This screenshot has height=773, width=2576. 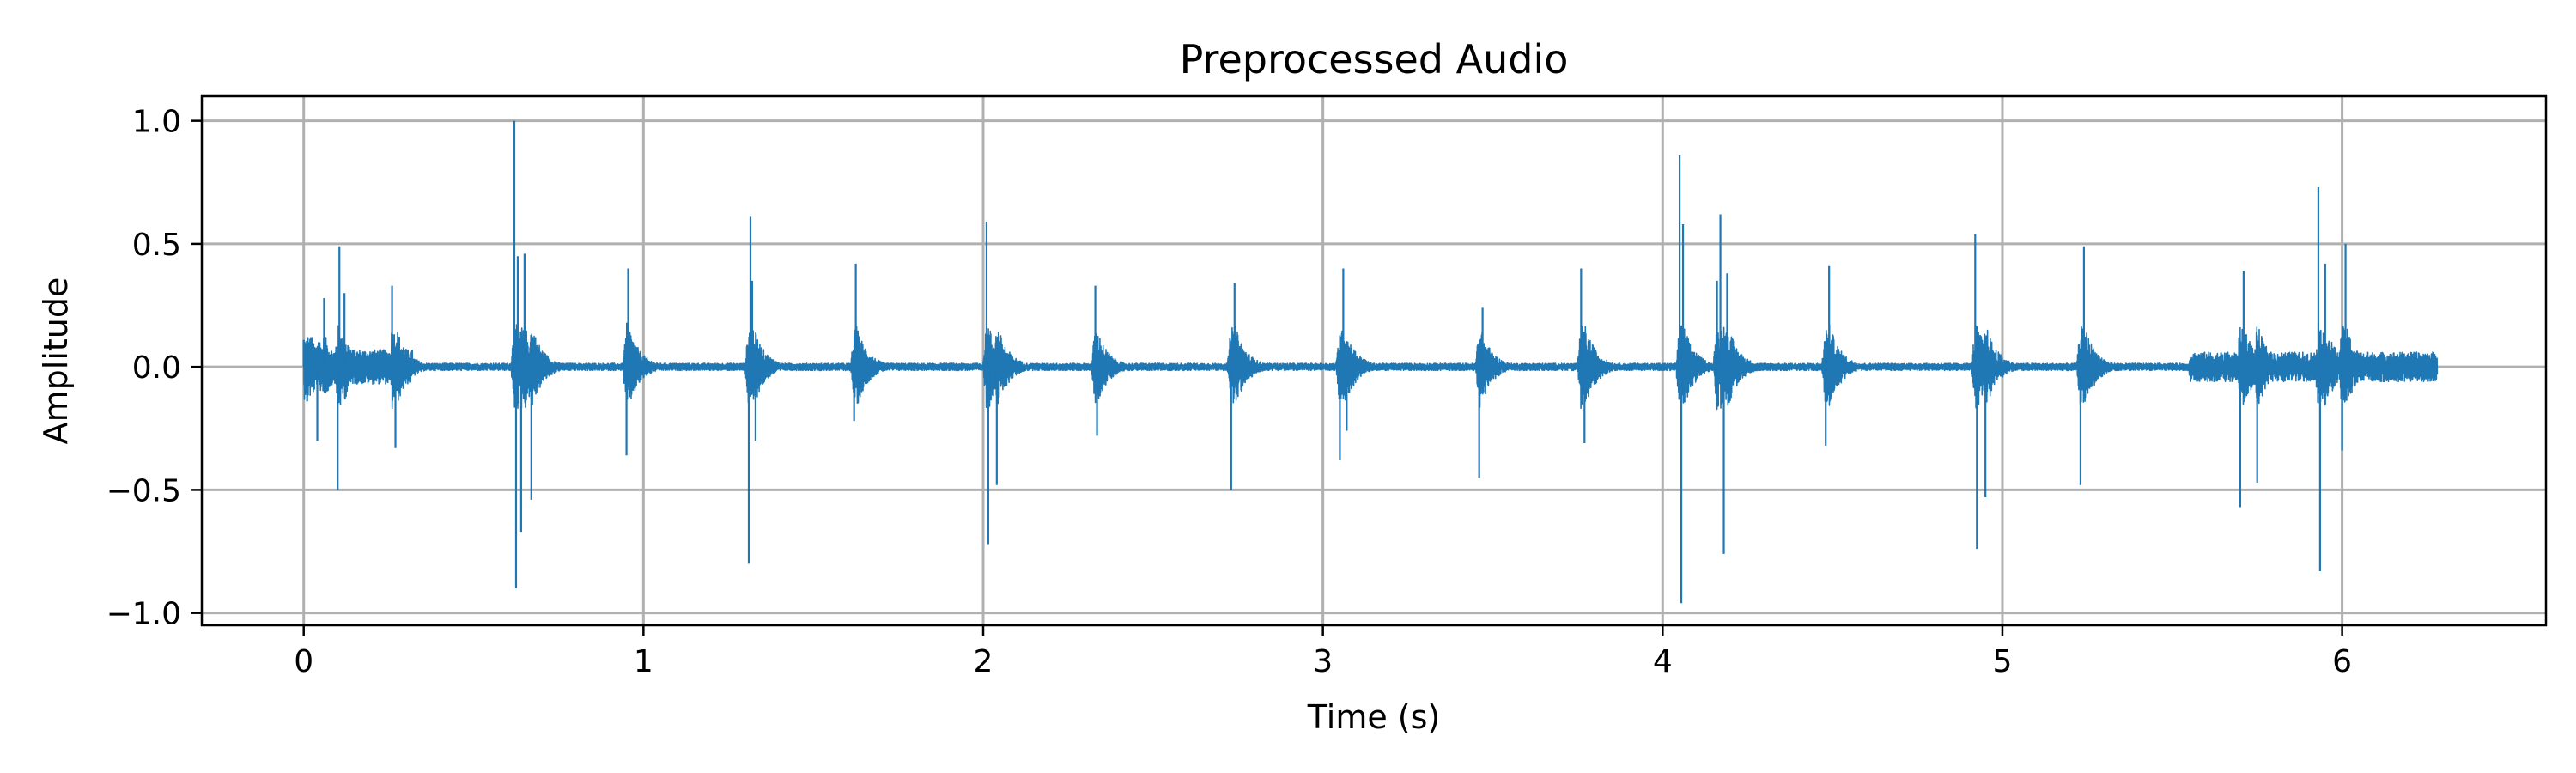 I want to click on x-tick-label: 1, so click(x=643, y=661).